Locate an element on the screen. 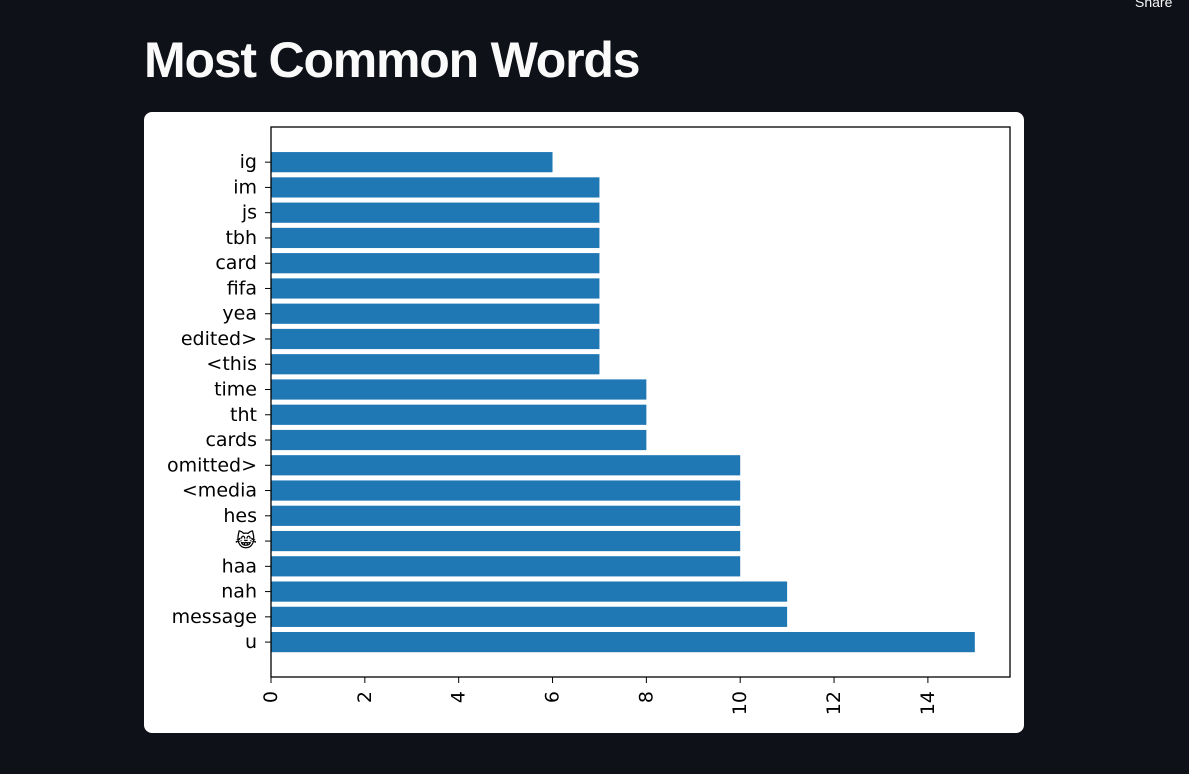 Image resolution: width=1189 pixels, height=774 pixels. y-tick-label: <this is located at coordinates (231, 364).